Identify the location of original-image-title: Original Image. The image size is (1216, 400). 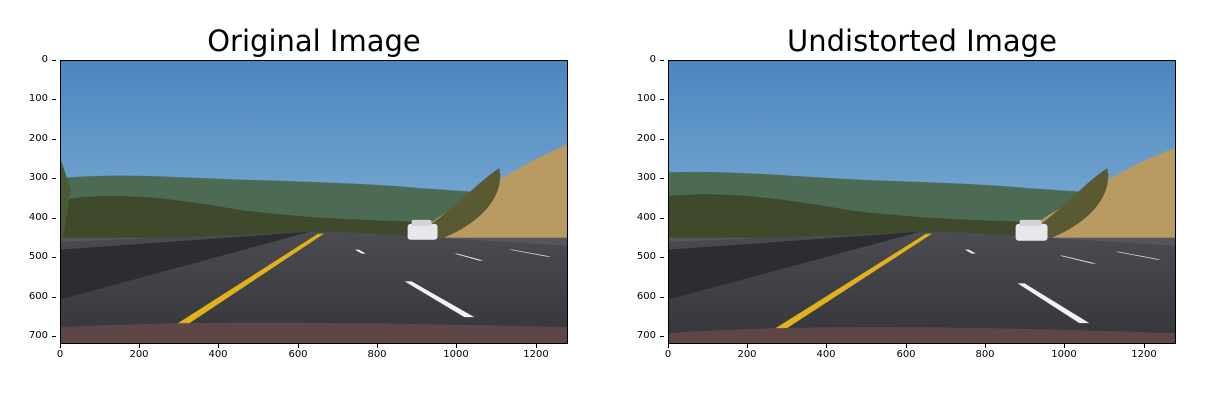
(314, 41).